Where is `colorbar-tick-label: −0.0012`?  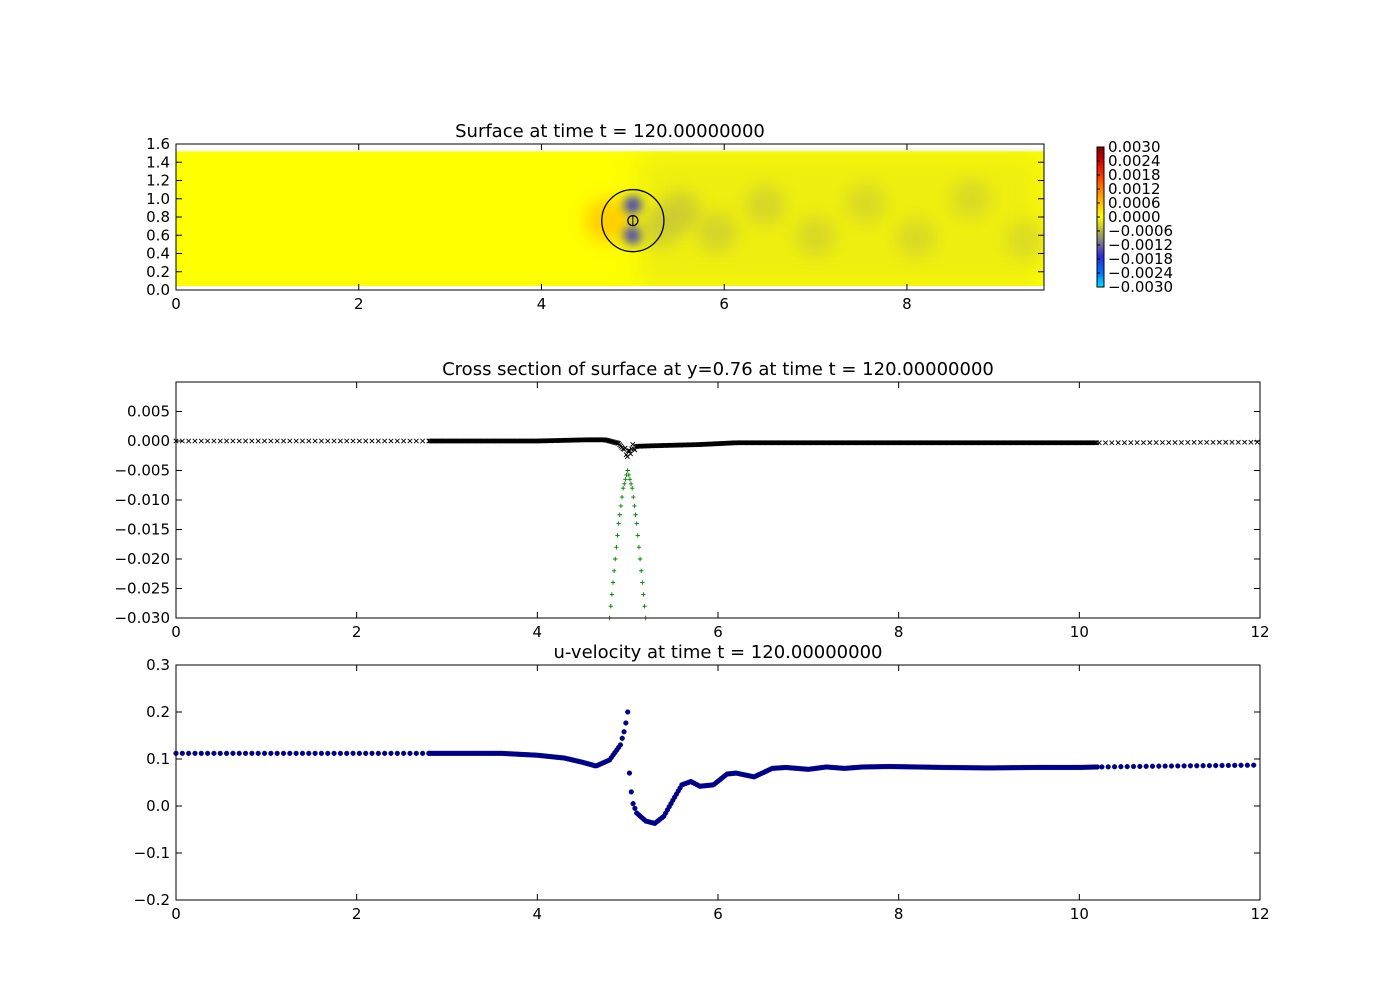 colorbar-tick-label: −0.0012 is located at coordinates (1140, 245).